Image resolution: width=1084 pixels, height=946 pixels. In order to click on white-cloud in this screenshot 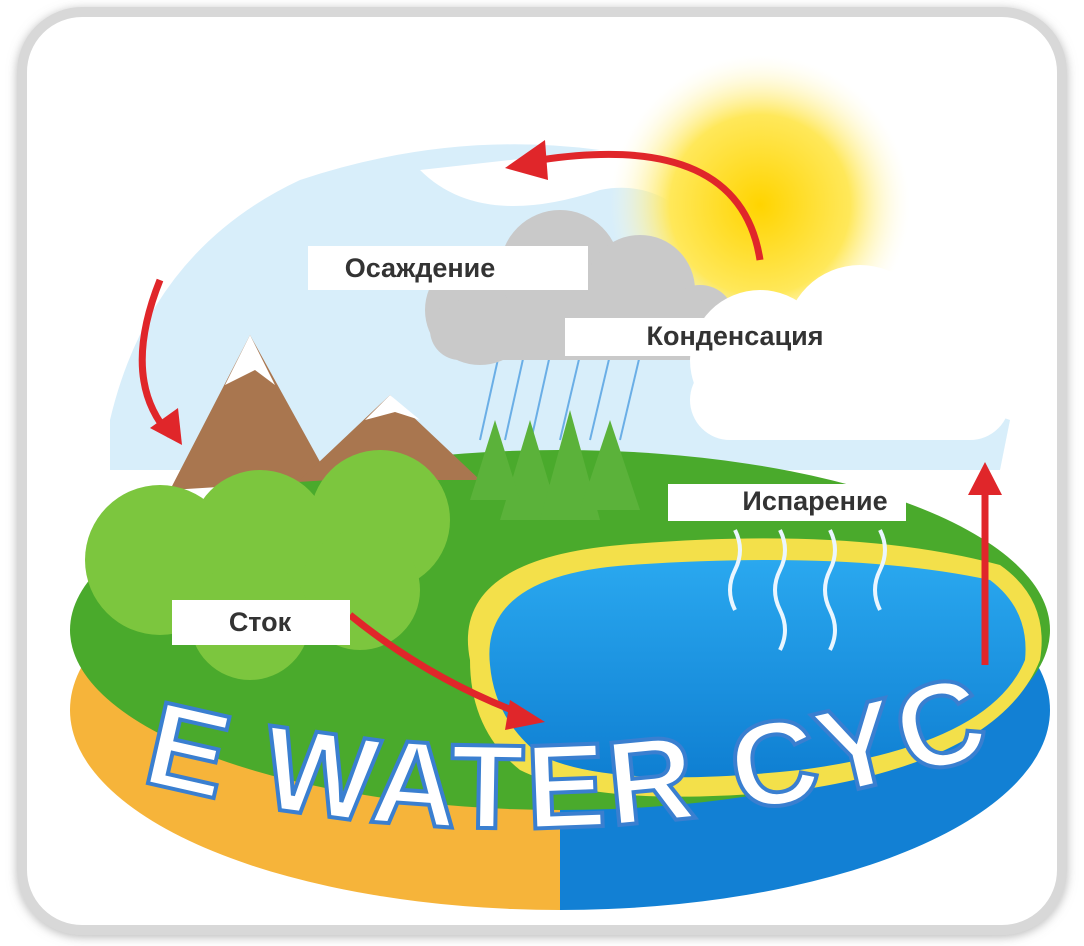, I will do `click(850, 352)`.